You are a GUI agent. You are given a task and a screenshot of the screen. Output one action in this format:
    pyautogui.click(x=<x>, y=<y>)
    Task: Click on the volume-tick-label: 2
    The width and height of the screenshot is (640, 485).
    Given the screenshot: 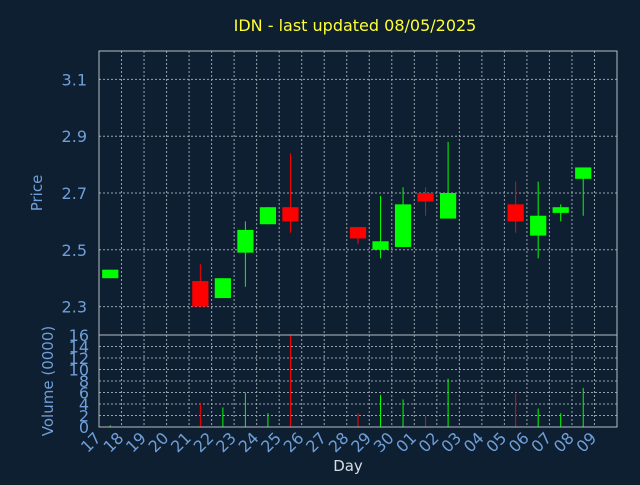 What is the action you would take?
    pyautogui.click(x=84, y=416)
    